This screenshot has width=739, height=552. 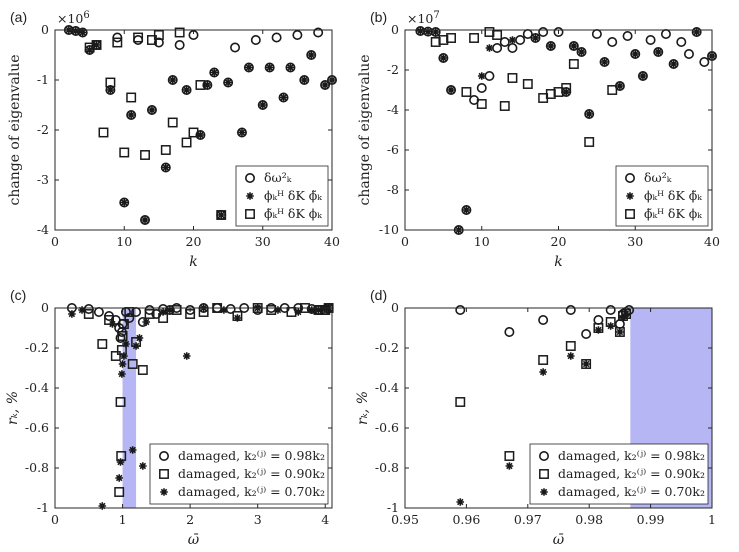 I want to click on y-tick-label: -0.2, so click(x=37, y=347).